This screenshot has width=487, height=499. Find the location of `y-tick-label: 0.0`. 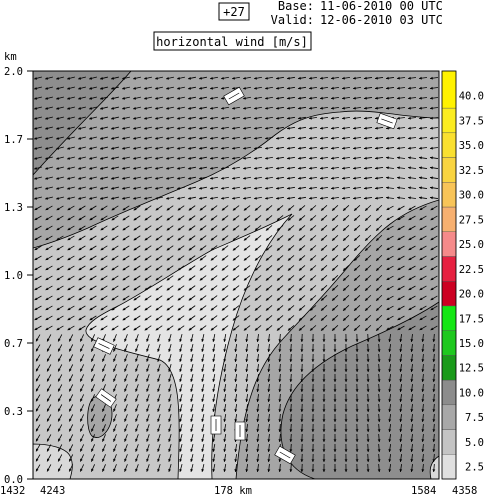

y-tick-label: 0.0 is located at coordinates (13, 480).